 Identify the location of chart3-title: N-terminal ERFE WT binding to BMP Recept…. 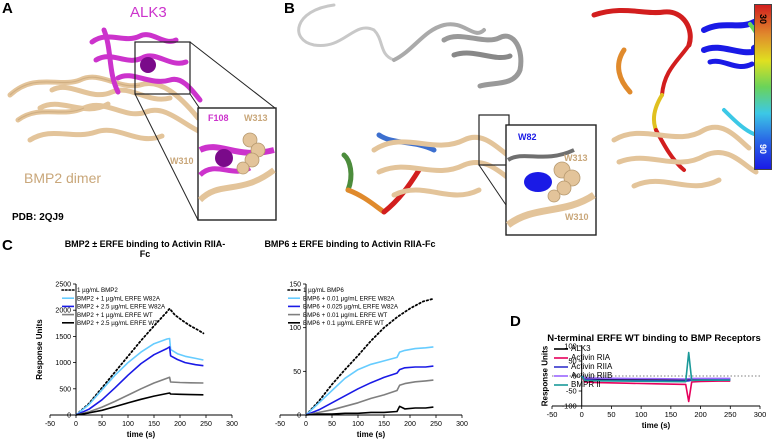
(654, 338).